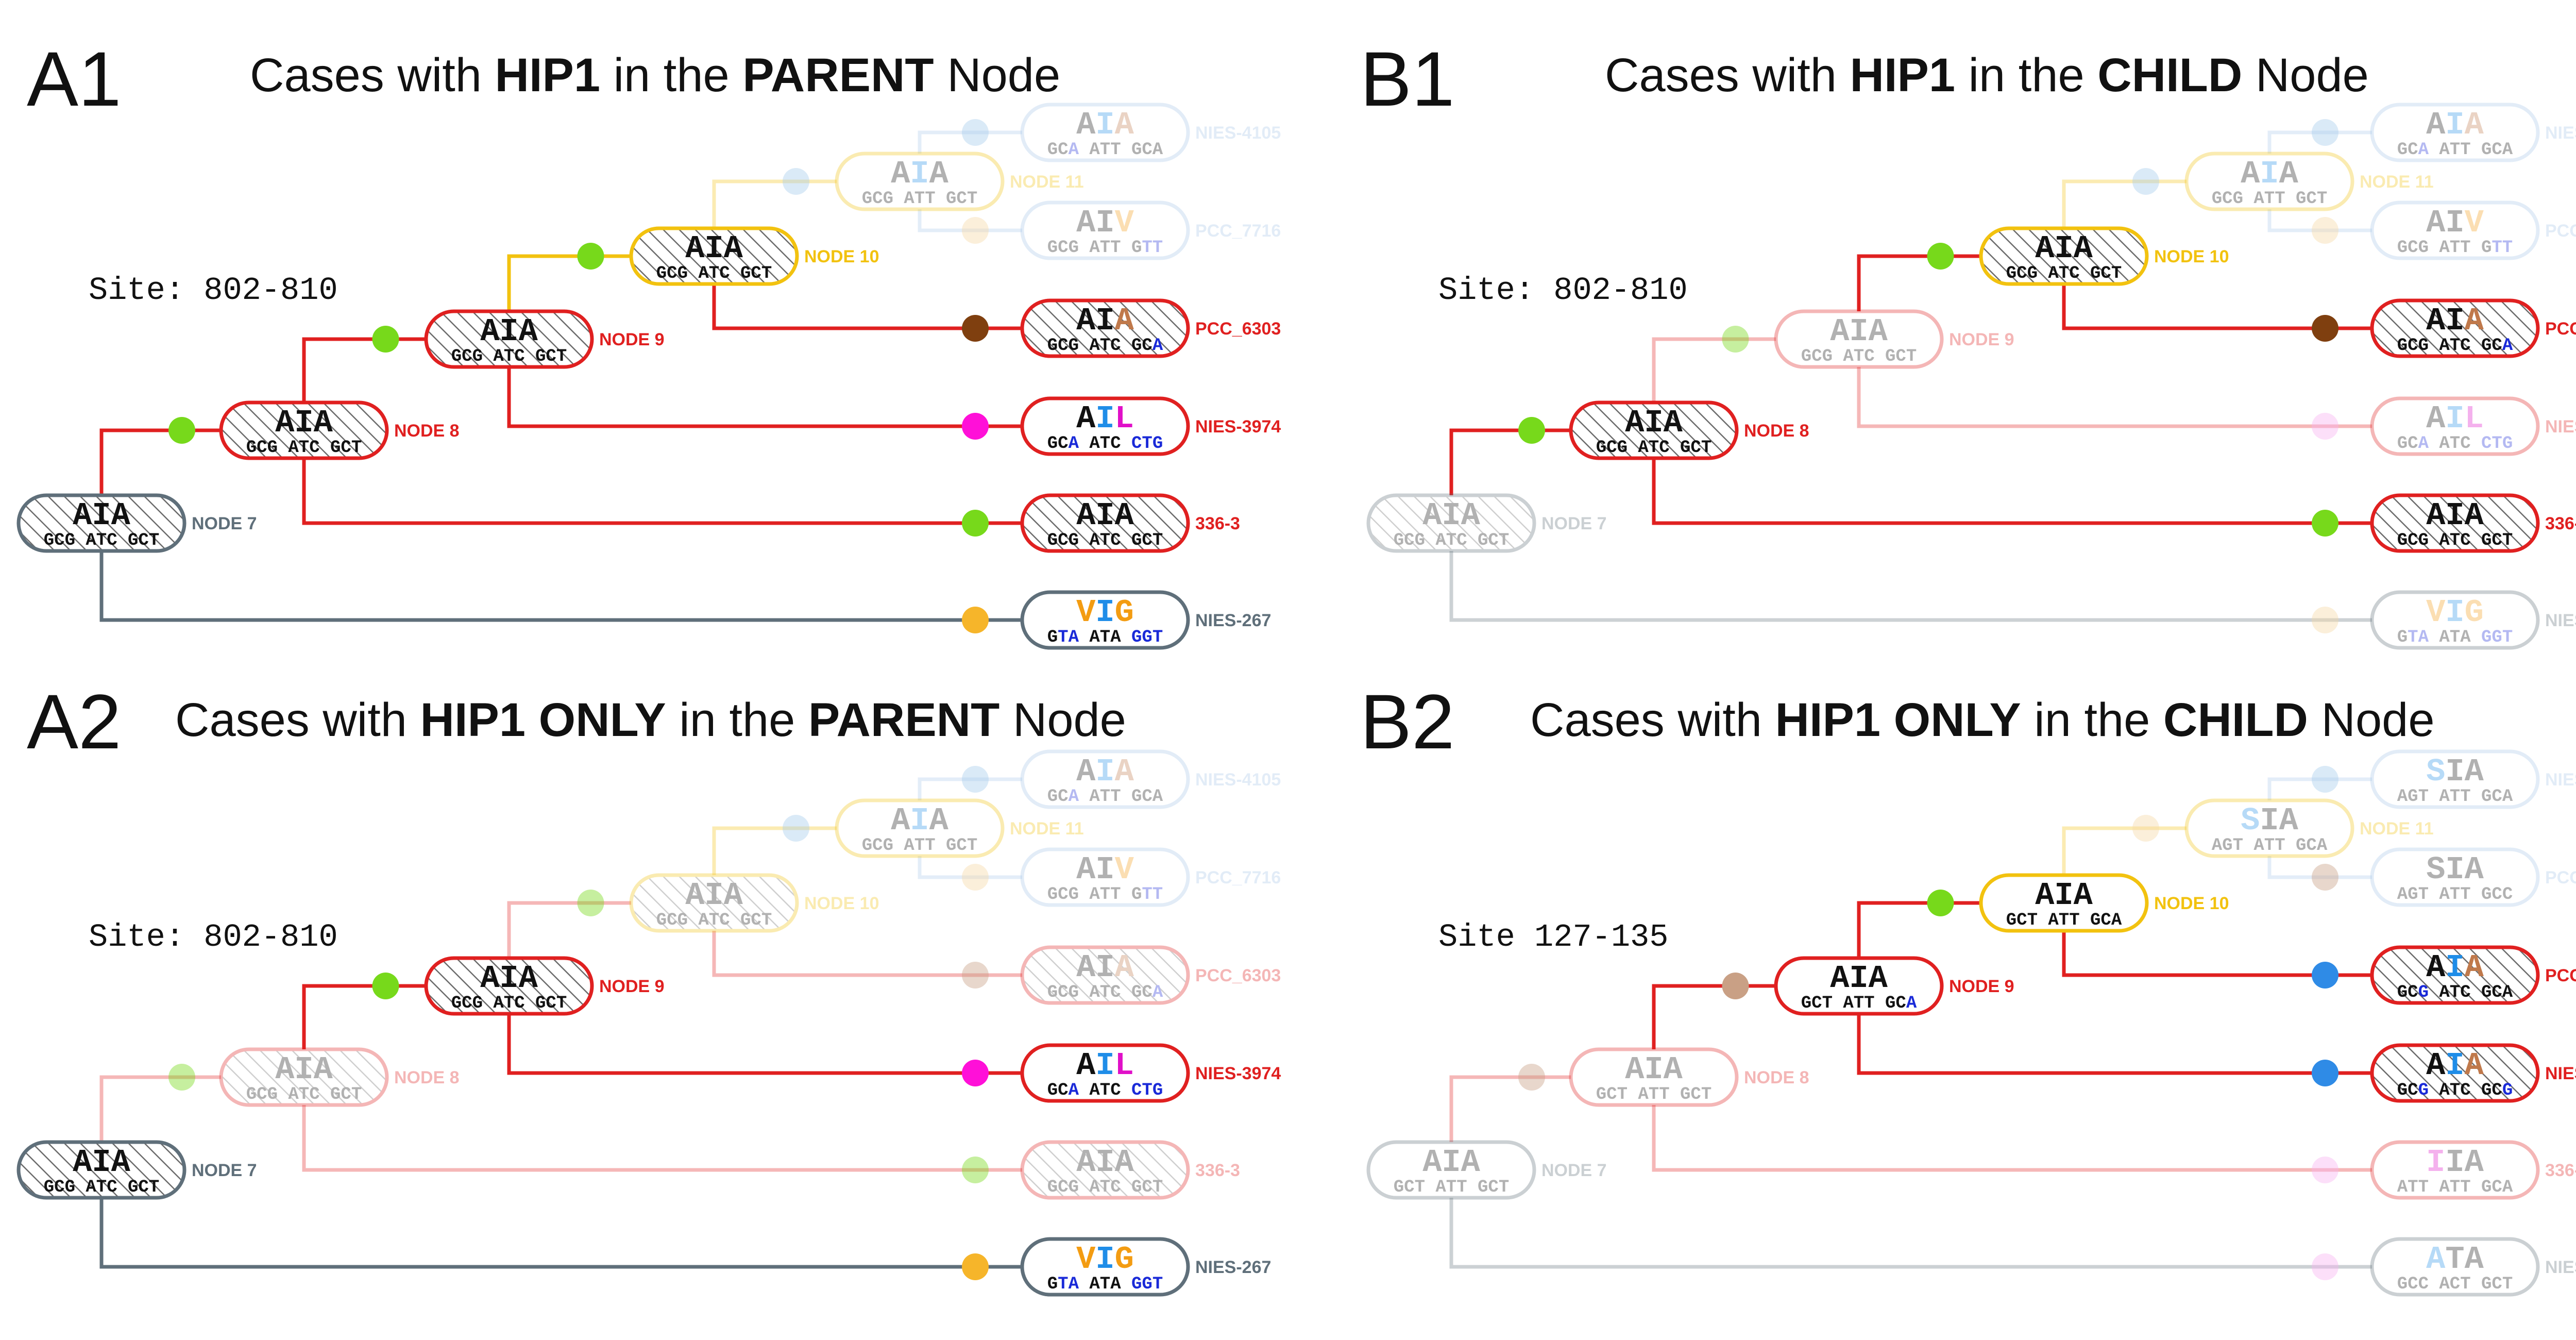  Describe the element at coordinates (919, 199) in the screenshot. I see `codons: GCG ATT GCT` at that location.